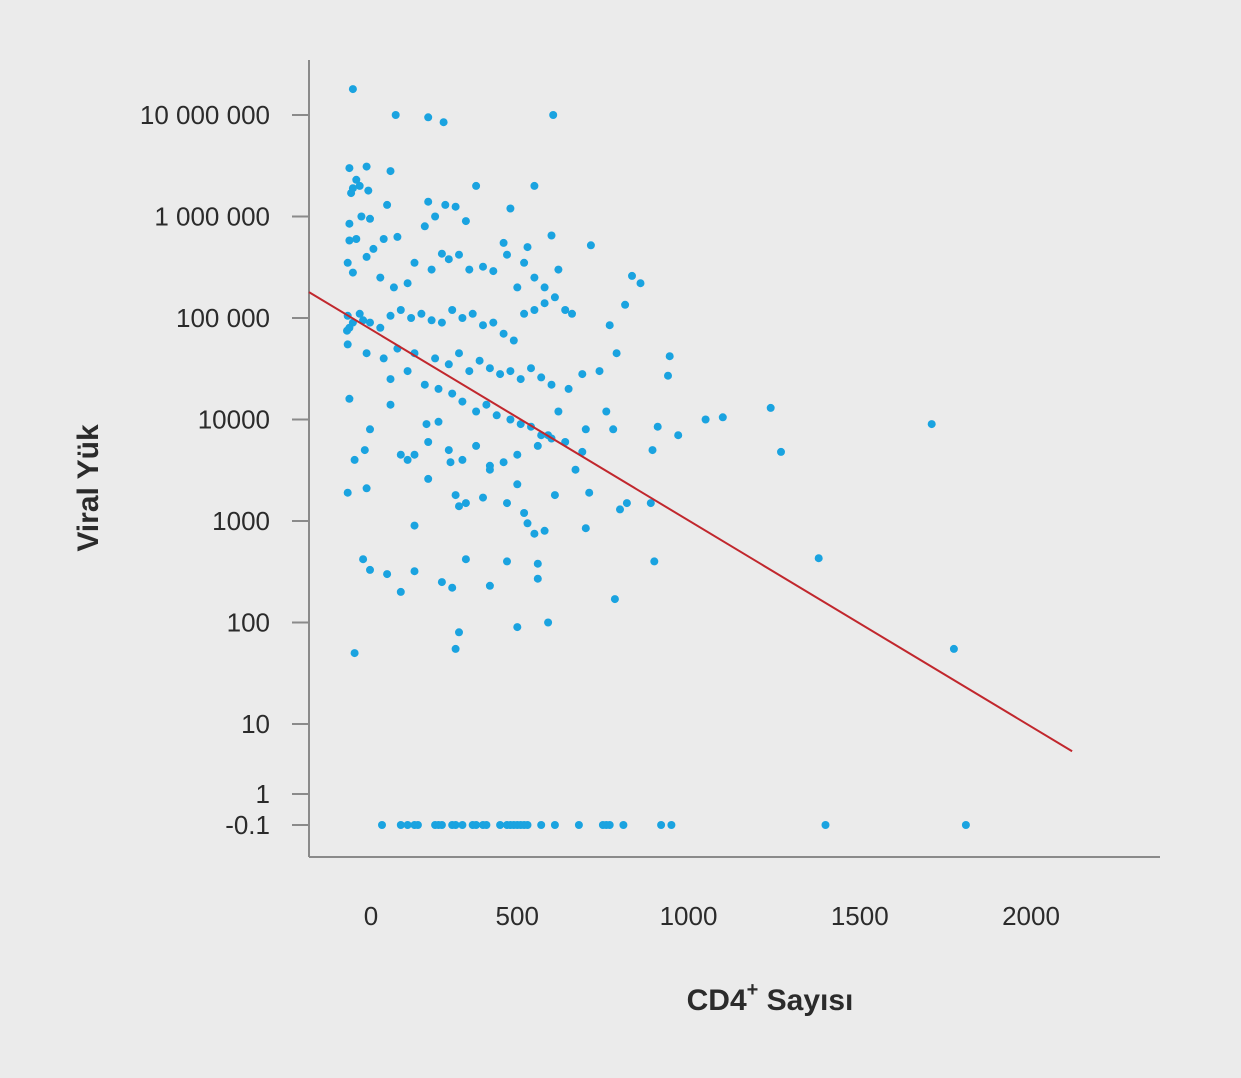  Describe the element at coordinates (255, 724) in the screenshot. I see `y-tick-label: 10` at that location.